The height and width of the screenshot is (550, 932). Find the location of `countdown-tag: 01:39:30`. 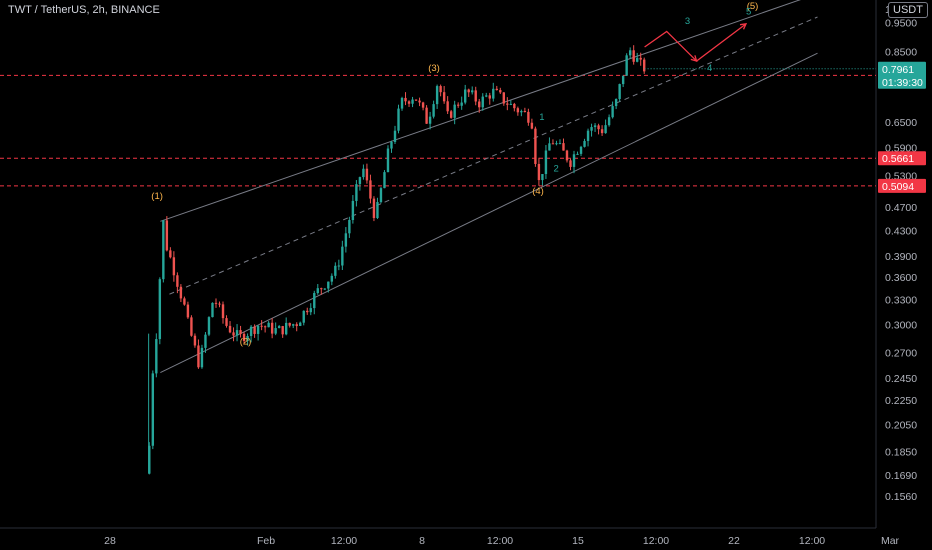

countdown-tag: 01:39:30 is located at coordinates (902, 83).